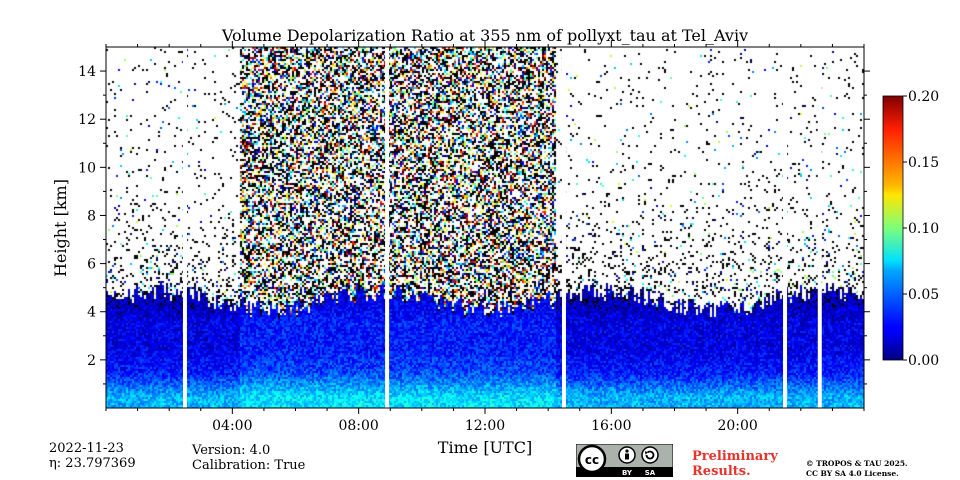  I want to click on y-tick-label: 2, so click(91, 361).